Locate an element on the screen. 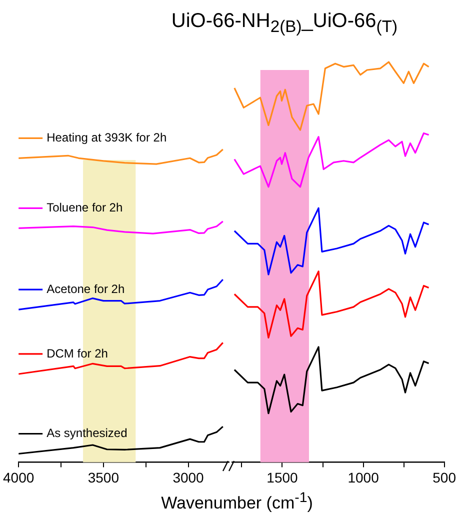 Image resolution: width=459 pixels, height=518 pixels. legend-label: DCM for 2h is located at coordinates (77, 353).